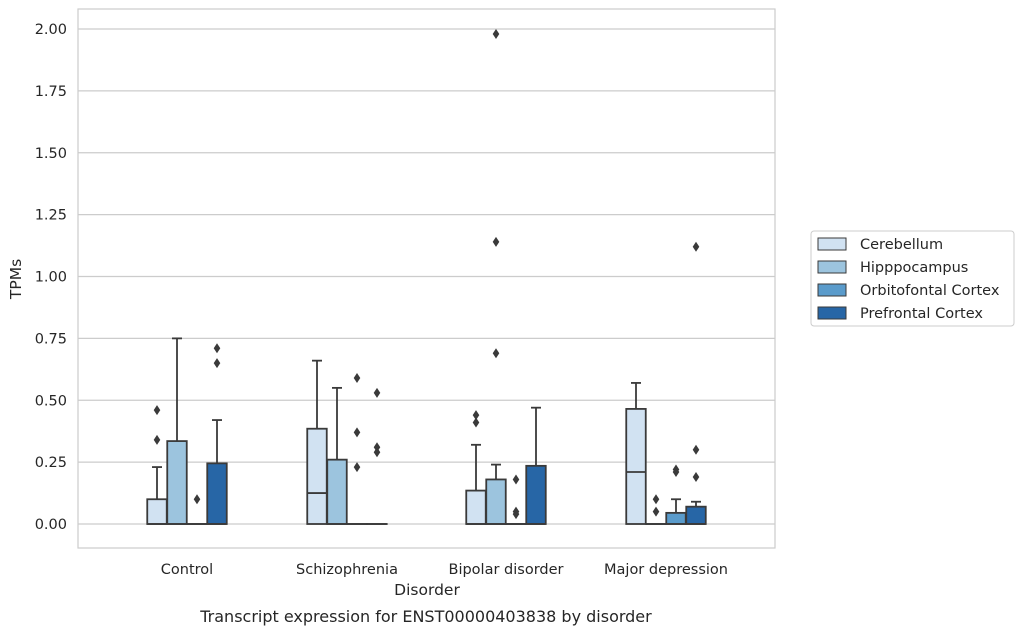 The width and height of the screenshot is (1023, 634). What do you see at coordinates (901, 245) in the screenshot?
I see `legend-label: Cerebellum` at bounding box center [901, 245].